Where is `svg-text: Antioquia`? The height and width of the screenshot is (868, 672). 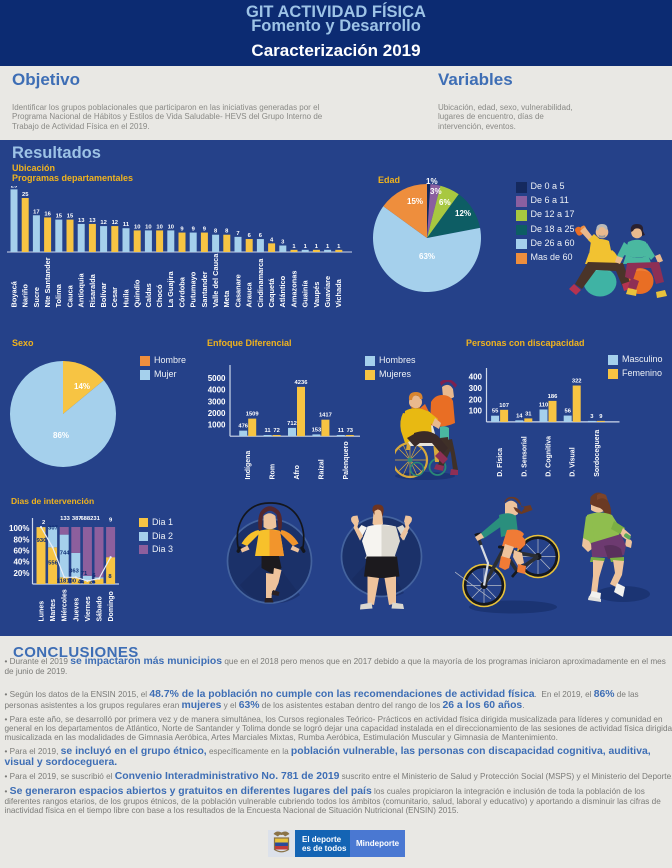
svg-text: Antioquia is located at coordinates (81, 290).